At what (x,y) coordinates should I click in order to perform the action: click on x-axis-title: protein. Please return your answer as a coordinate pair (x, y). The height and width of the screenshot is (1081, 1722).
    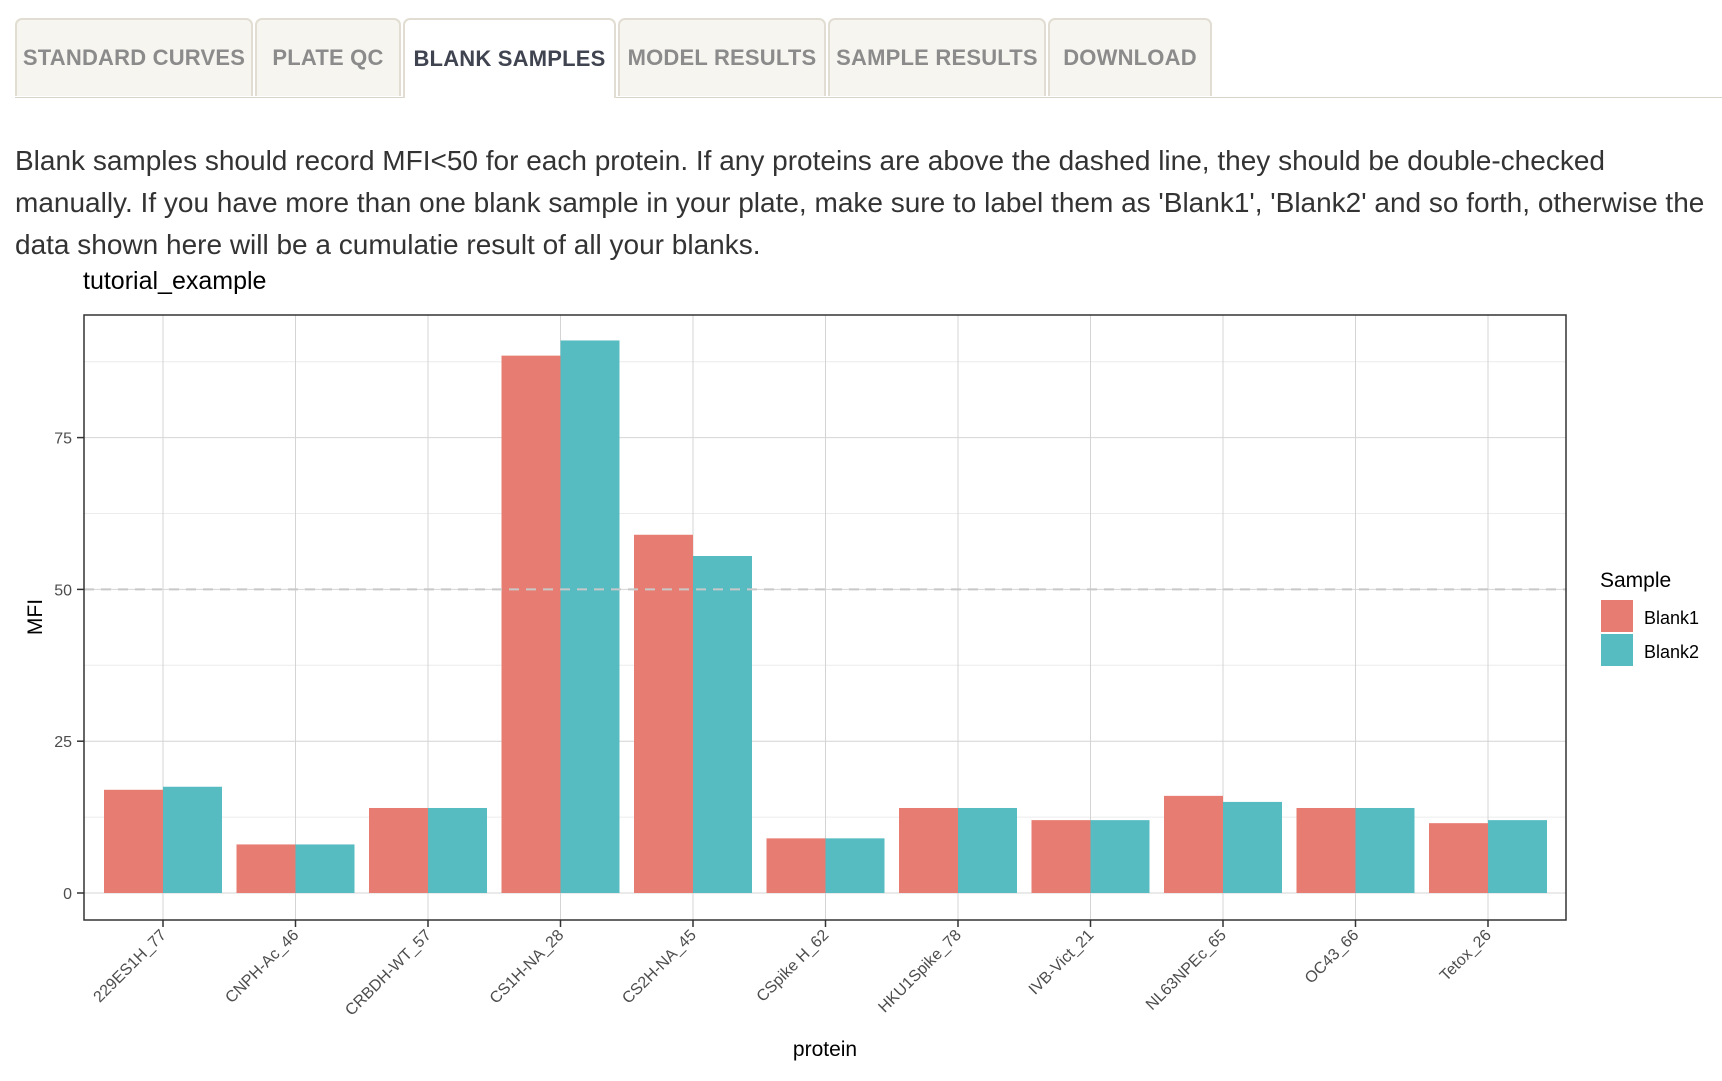
    Looking at the image, I should click on (825, 1049).